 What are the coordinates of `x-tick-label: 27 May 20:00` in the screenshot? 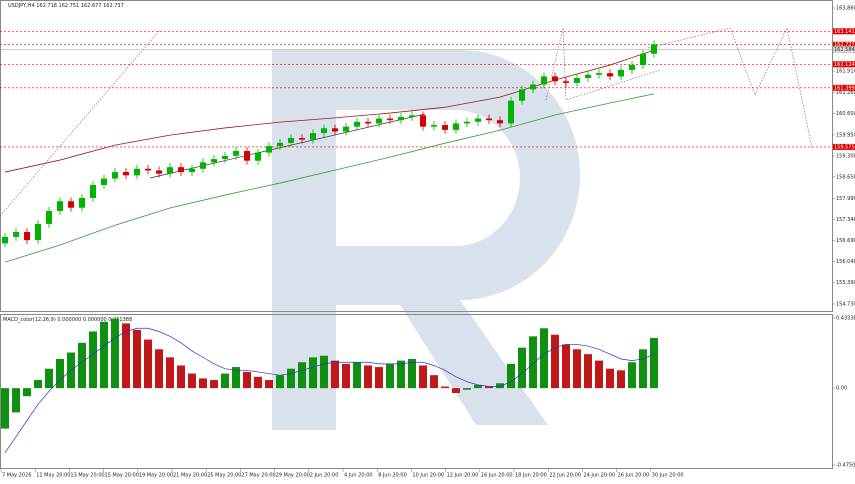 It's located at (258, 476).